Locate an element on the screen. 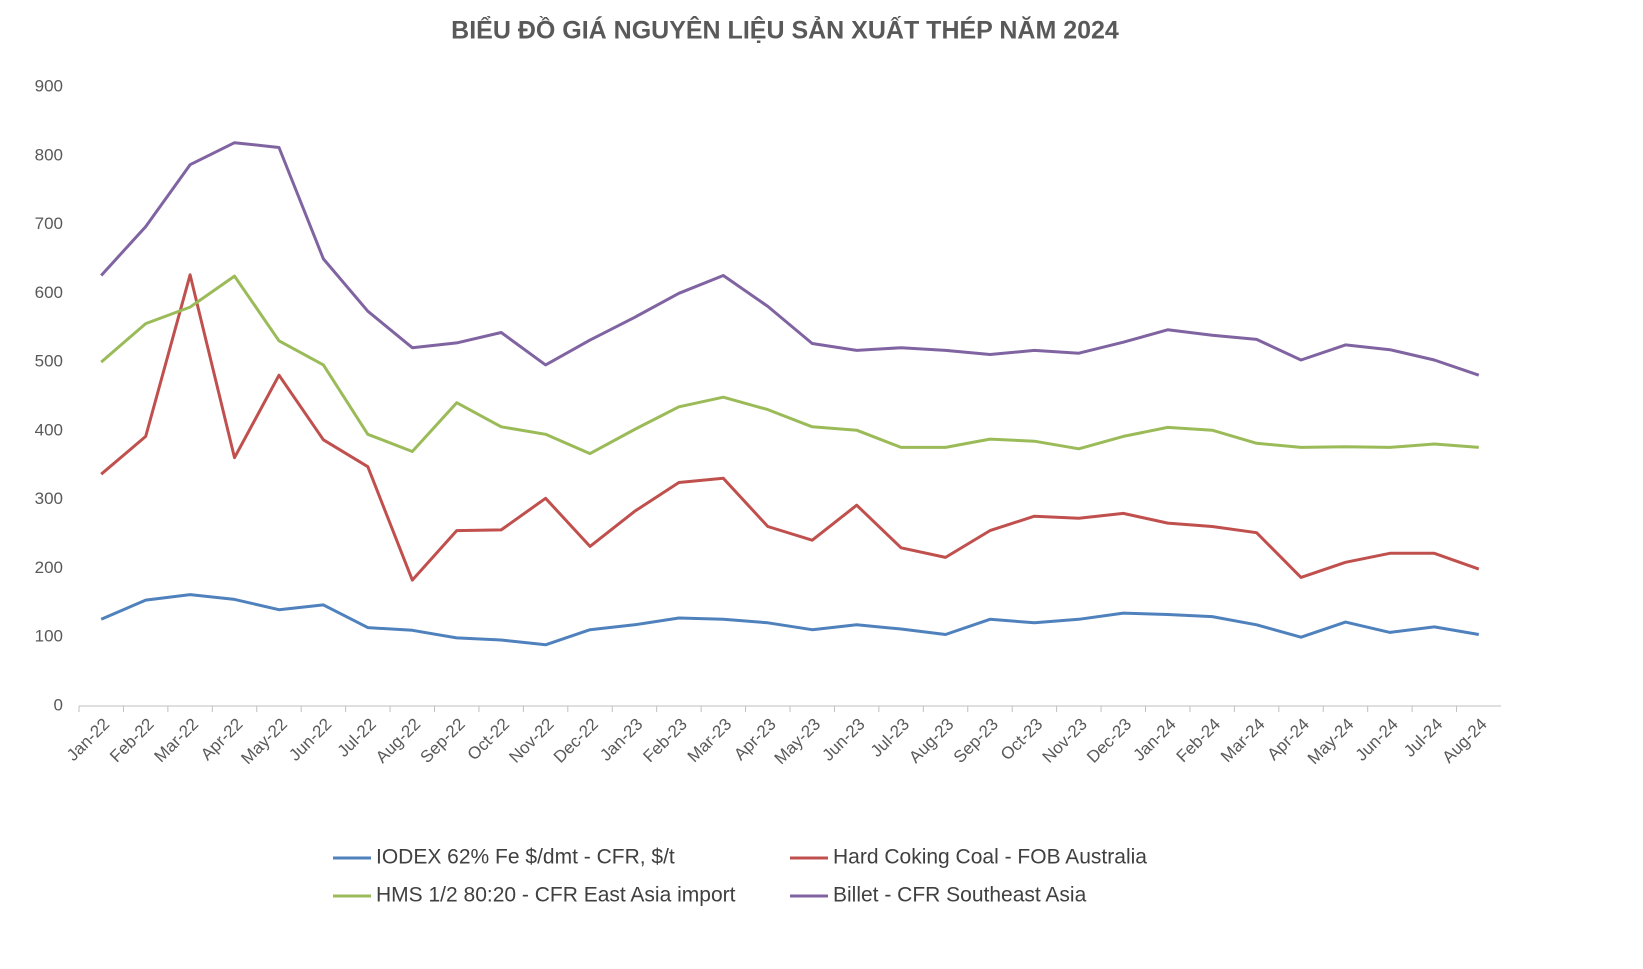 The width and height of the screenshot is (1643, 969). y-tick-label: 200 is located at coordinates (49, 567).